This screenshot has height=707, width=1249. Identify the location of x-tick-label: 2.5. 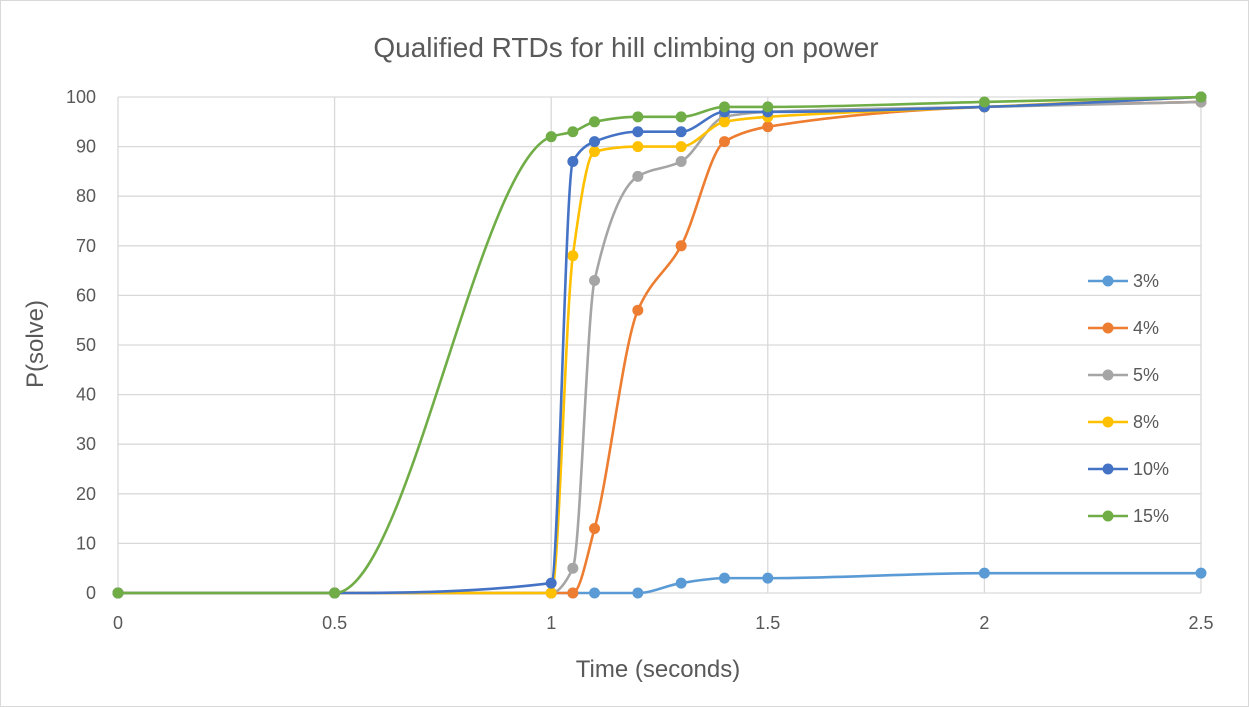
(1200, 623).